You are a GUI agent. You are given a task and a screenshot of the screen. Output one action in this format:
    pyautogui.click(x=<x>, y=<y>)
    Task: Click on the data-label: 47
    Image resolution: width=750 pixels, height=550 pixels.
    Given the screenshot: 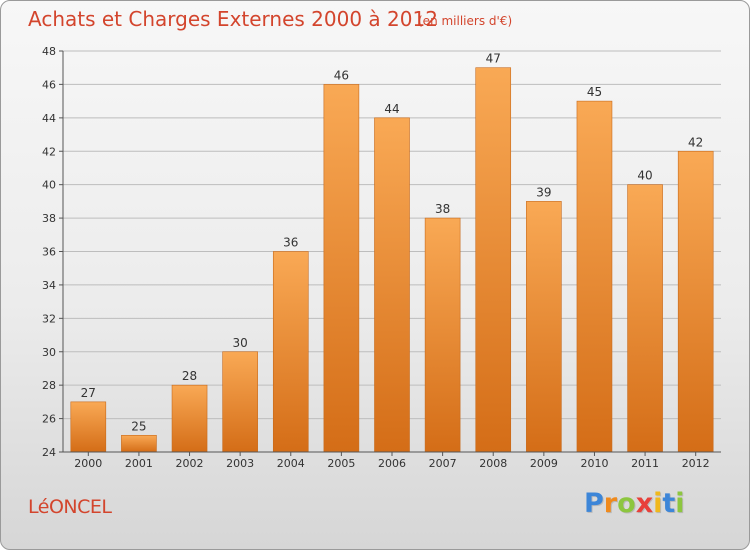 What is the action you would take?
    pyautogui.click(x=493, y=59)
    